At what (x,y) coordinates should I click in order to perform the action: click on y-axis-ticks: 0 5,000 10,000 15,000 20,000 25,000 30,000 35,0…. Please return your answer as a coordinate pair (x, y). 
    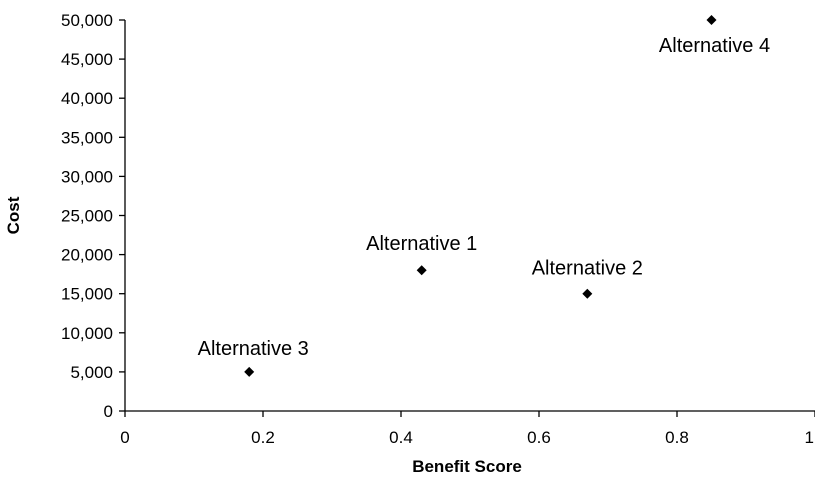
    Looking at the image, I should click on (93, 216).